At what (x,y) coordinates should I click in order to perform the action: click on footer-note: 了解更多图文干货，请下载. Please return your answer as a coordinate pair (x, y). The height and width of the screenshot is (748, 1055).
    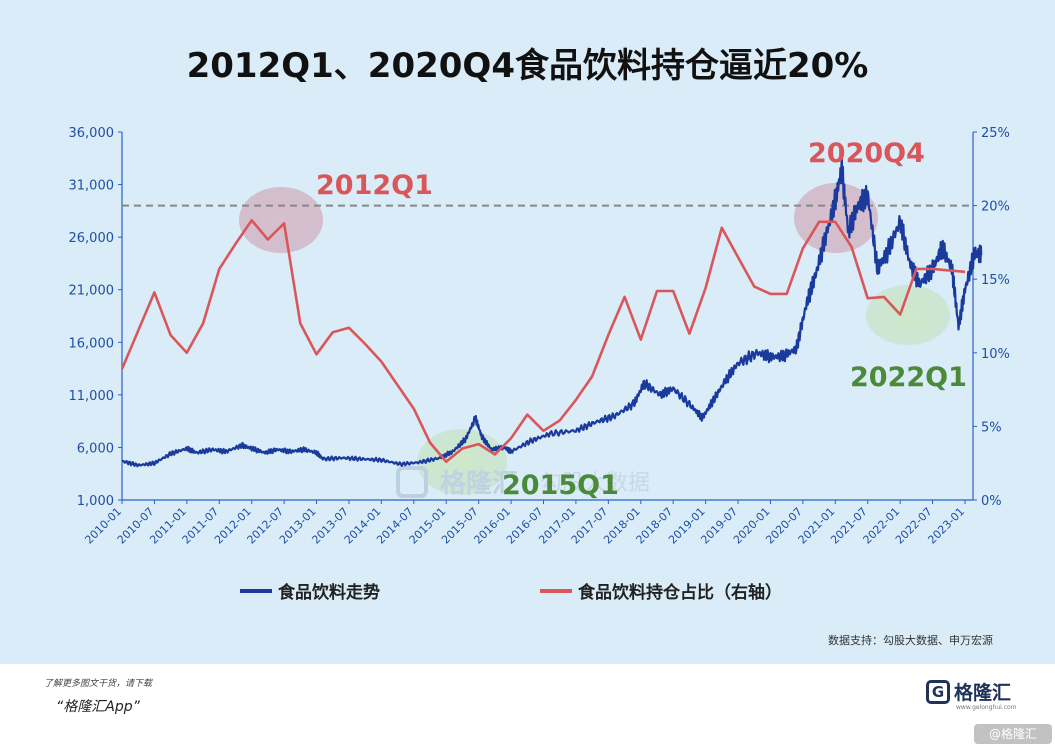
    Looking at the image, I should click on (98, 684).